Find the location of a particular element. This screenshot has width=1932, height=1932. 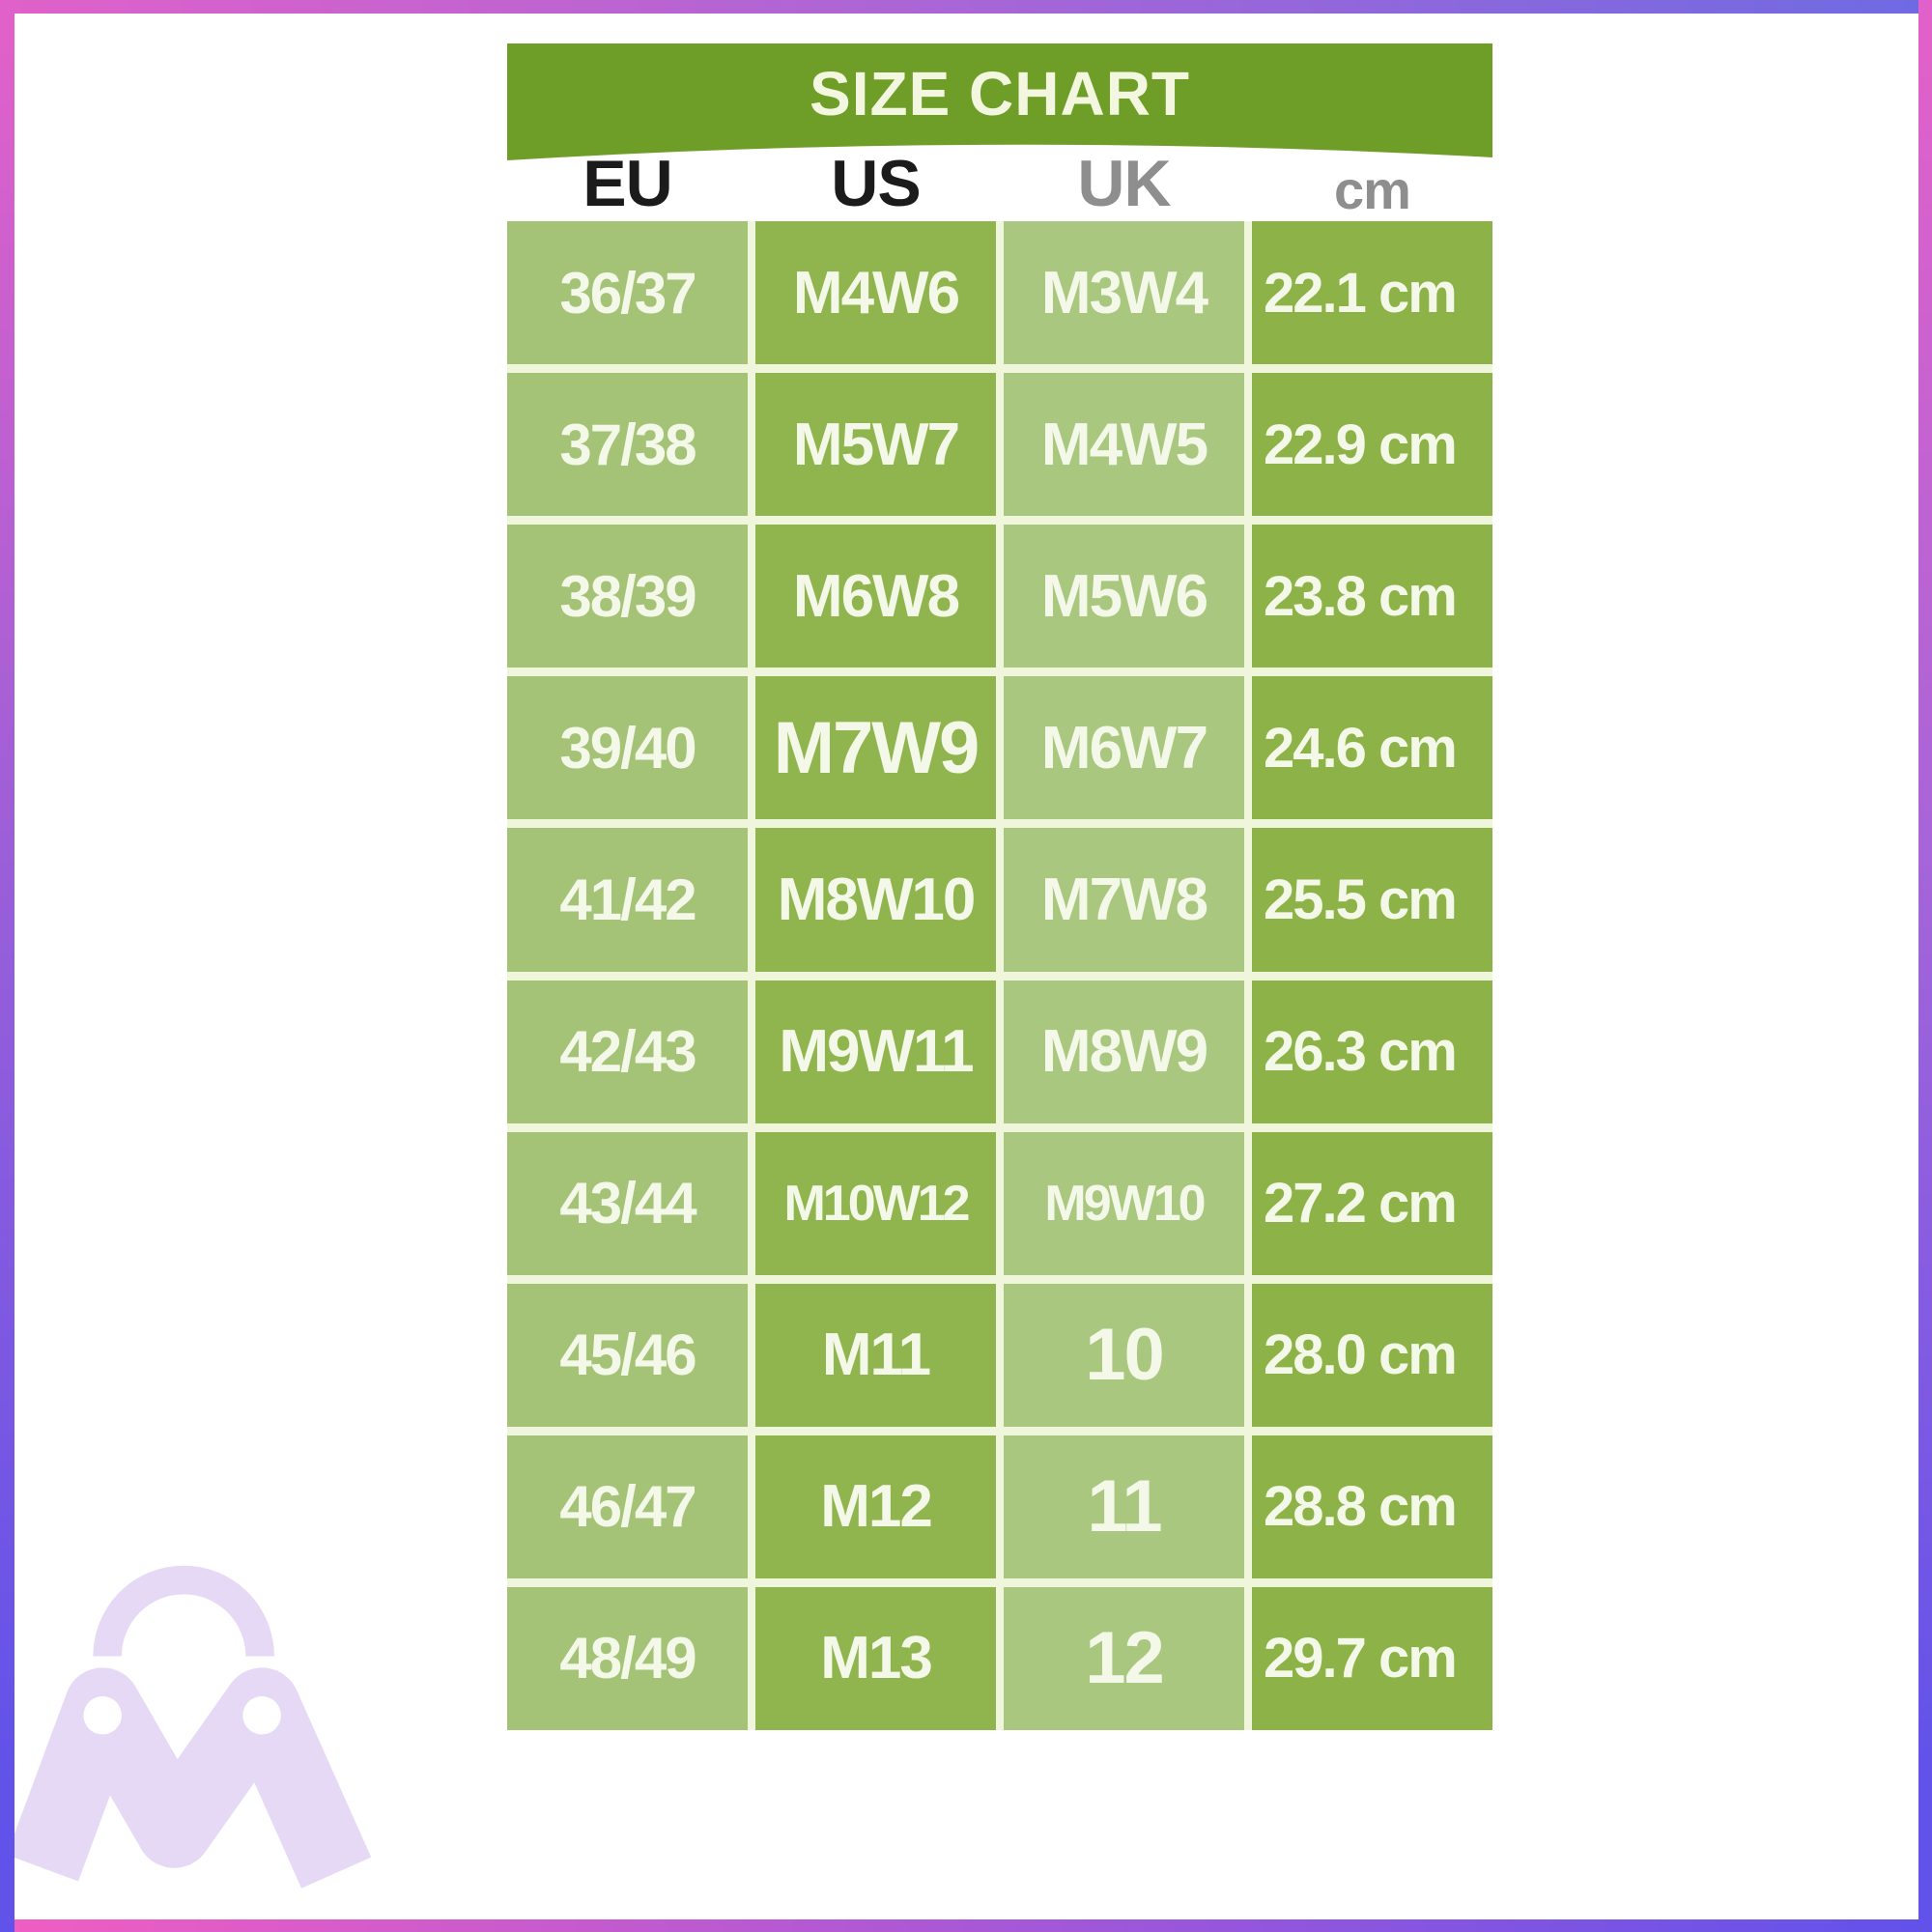

column-header-us: US is located at coordinates (876, 184).